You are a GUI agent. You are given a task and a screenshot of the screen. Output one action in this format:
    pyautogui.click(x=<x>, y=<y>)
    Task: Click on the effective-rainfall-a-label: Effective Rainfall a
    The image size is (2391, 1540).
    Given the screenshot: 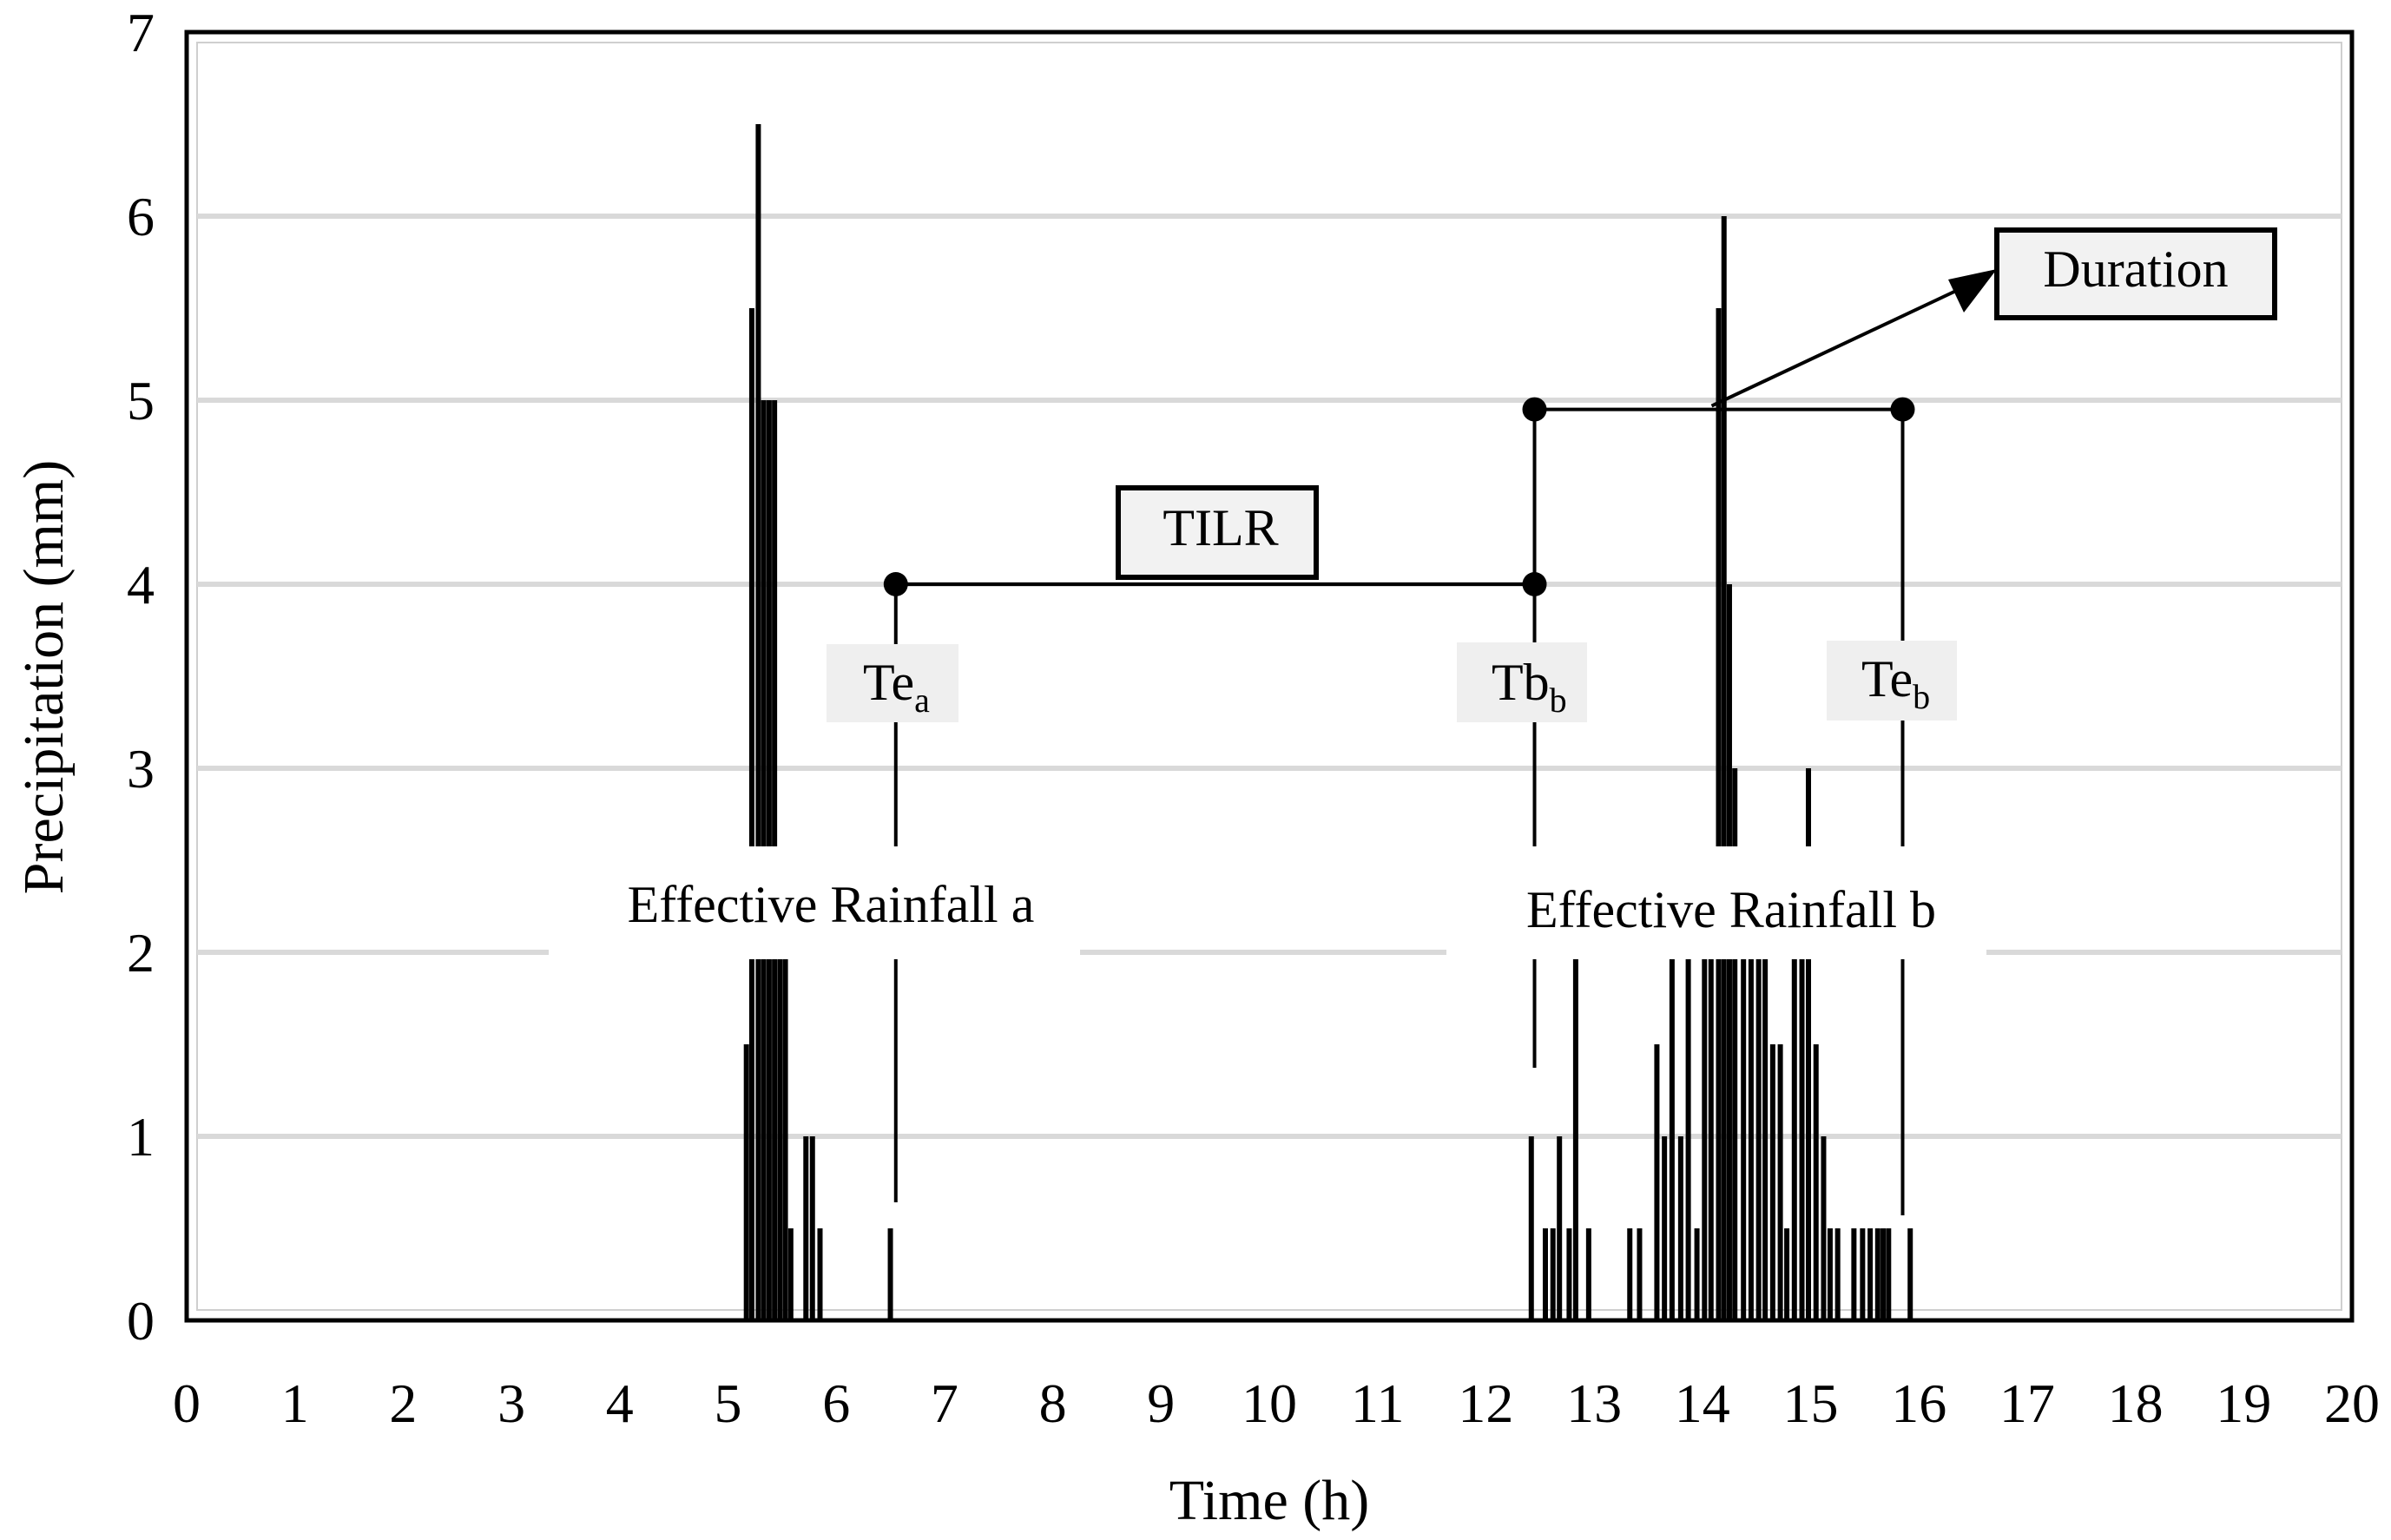 What is the action you would take?
    pyautogui.click(x=831, y=905)
    